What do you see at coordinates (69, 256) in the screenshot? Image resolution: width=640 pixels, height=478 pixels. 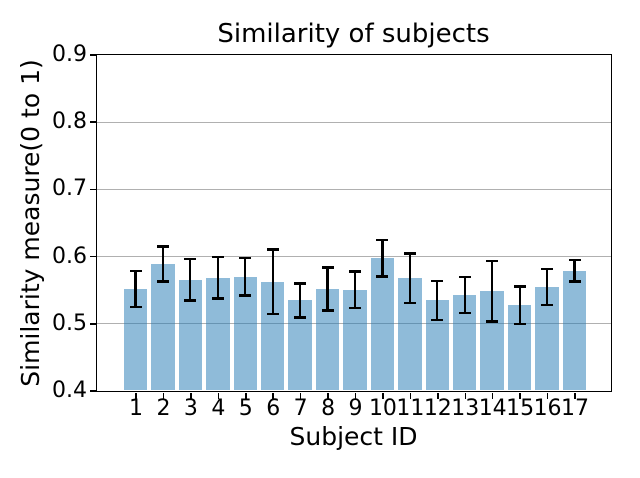 I see `y-tick-label: 0.6` at bounding box center [69, 256].